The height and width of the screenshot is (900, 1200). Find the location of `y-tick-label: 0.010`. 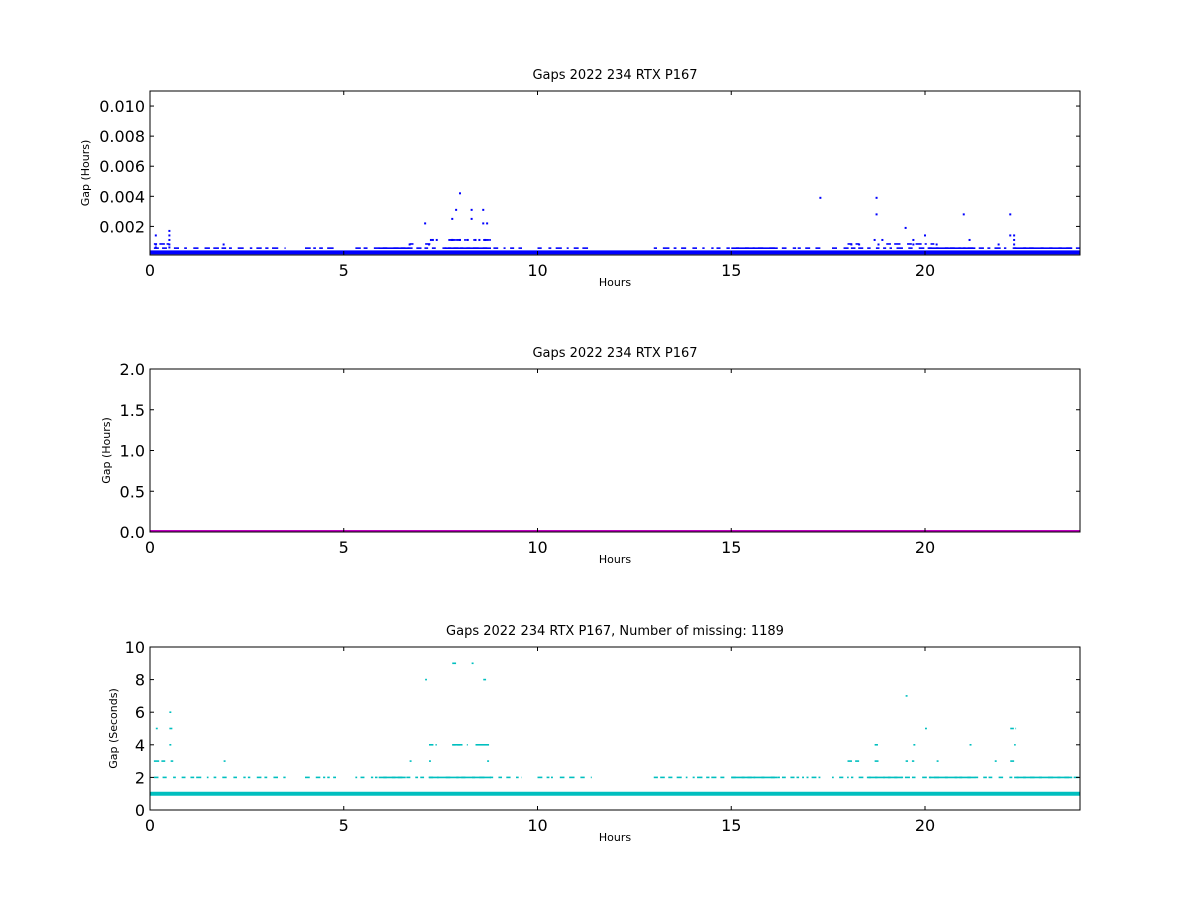

y-tick-label: 0.010 is located at coordinates (122, 106).